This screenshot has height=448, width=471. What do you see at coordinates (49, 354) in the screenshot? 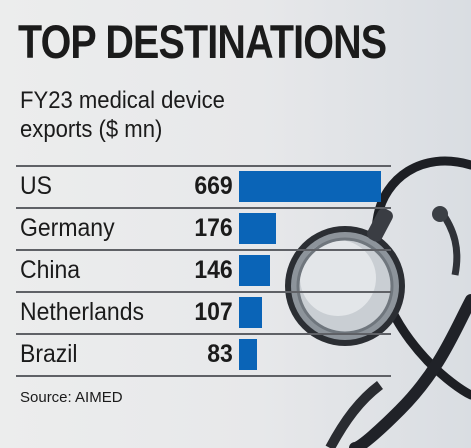
I see `category-label: Brazil` at bounding box center [49, 354].